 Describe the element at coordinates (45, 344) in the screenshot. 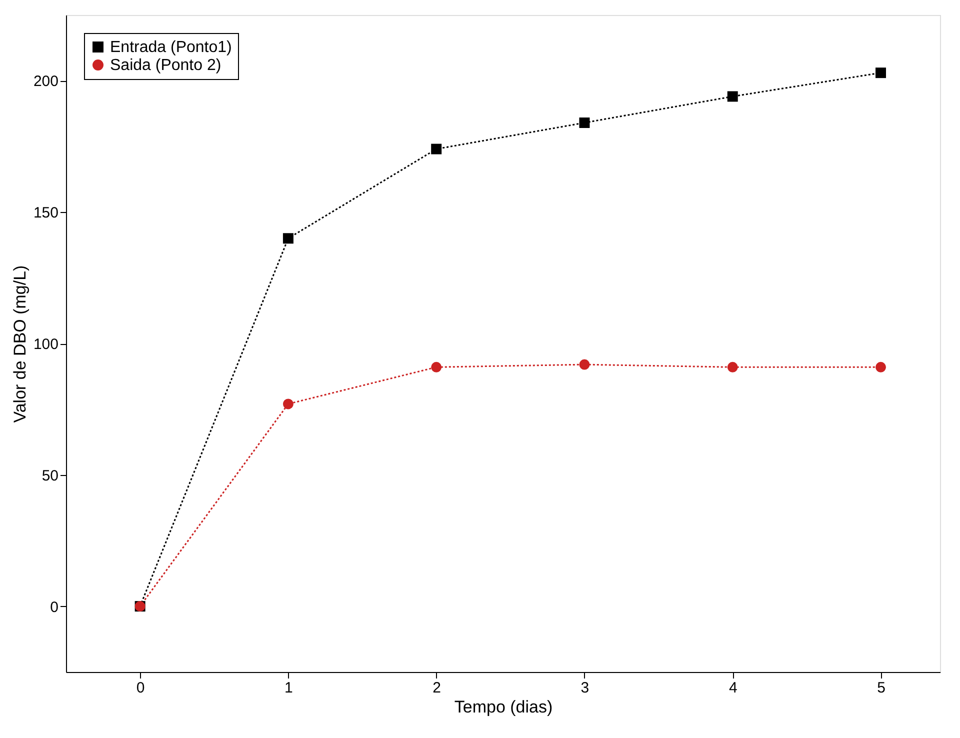

I see `y-tick-label: 100` at that location.